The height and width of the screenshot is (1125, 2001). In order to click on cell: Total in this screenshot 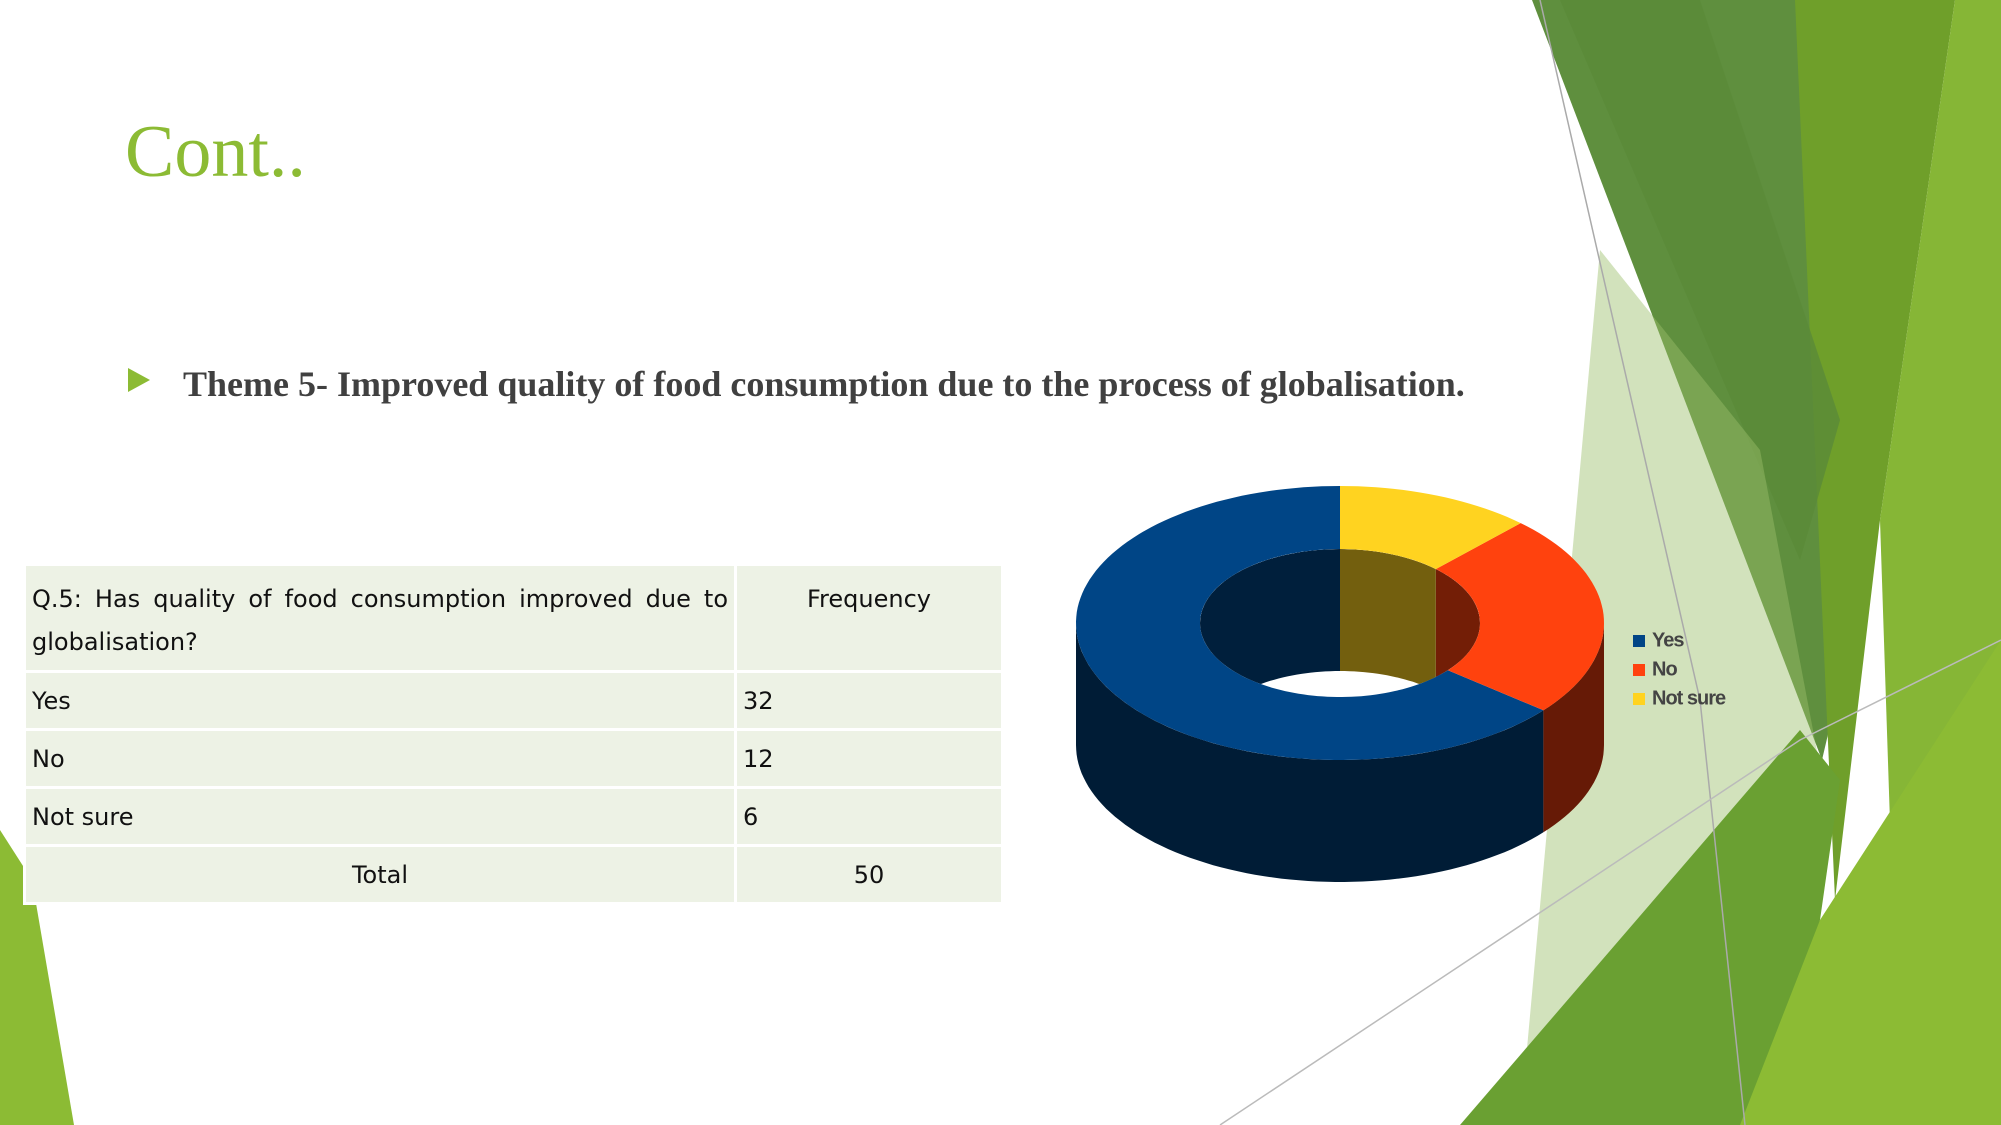, I will do `click(380, 874)`.